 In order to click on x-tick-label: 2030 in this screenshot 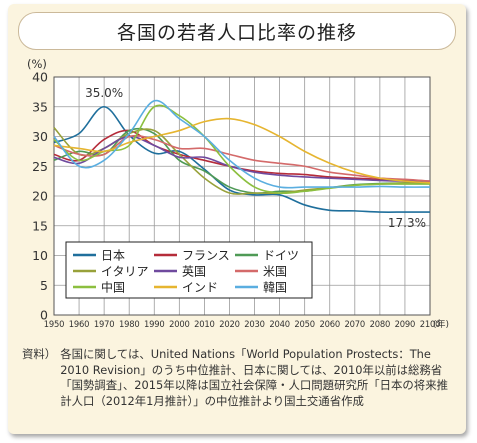, I will do `click(254, 324)`.